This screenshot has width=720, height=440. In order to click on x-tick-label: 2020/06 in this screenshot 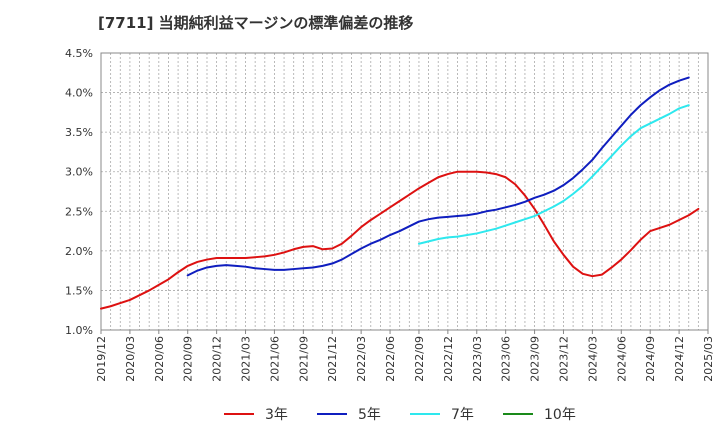, I will do `click(159, 359)`.